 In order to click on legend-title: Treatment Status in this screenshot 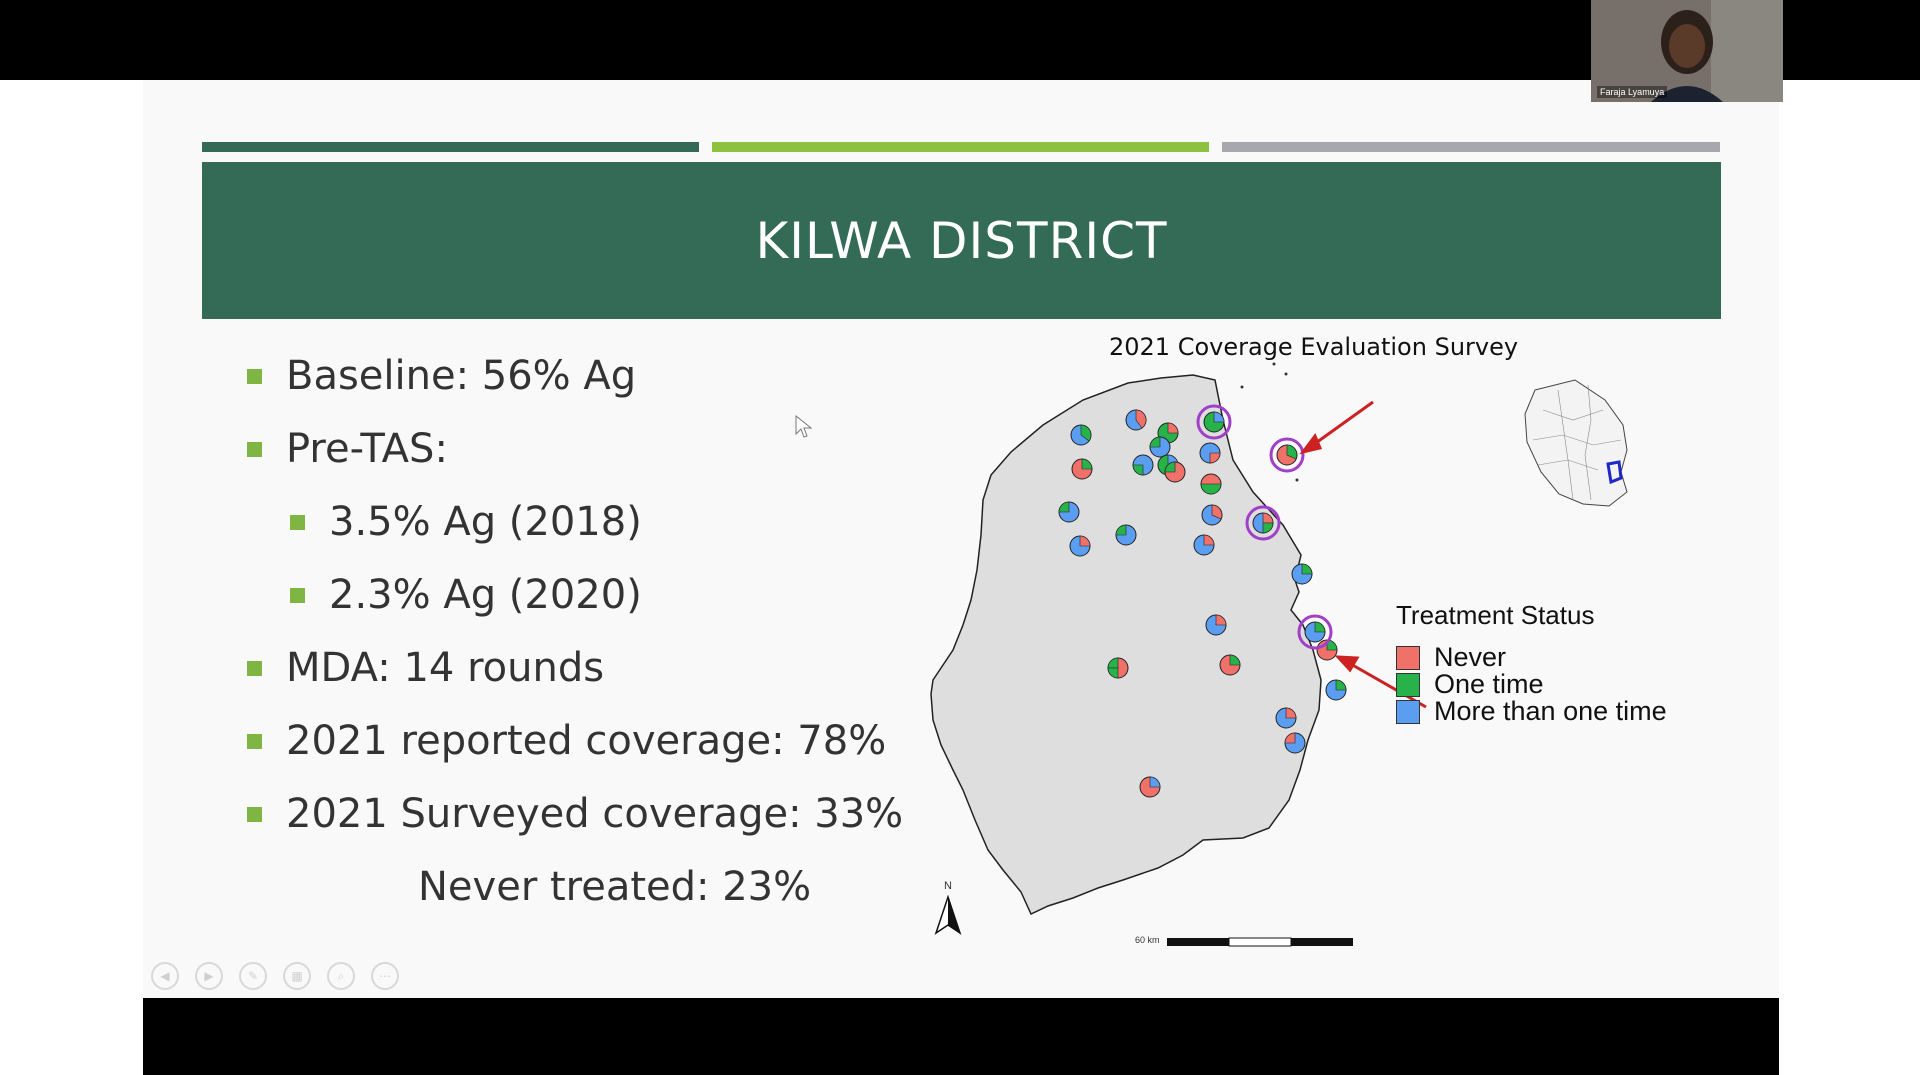, I will do `click(1495, 615)`.